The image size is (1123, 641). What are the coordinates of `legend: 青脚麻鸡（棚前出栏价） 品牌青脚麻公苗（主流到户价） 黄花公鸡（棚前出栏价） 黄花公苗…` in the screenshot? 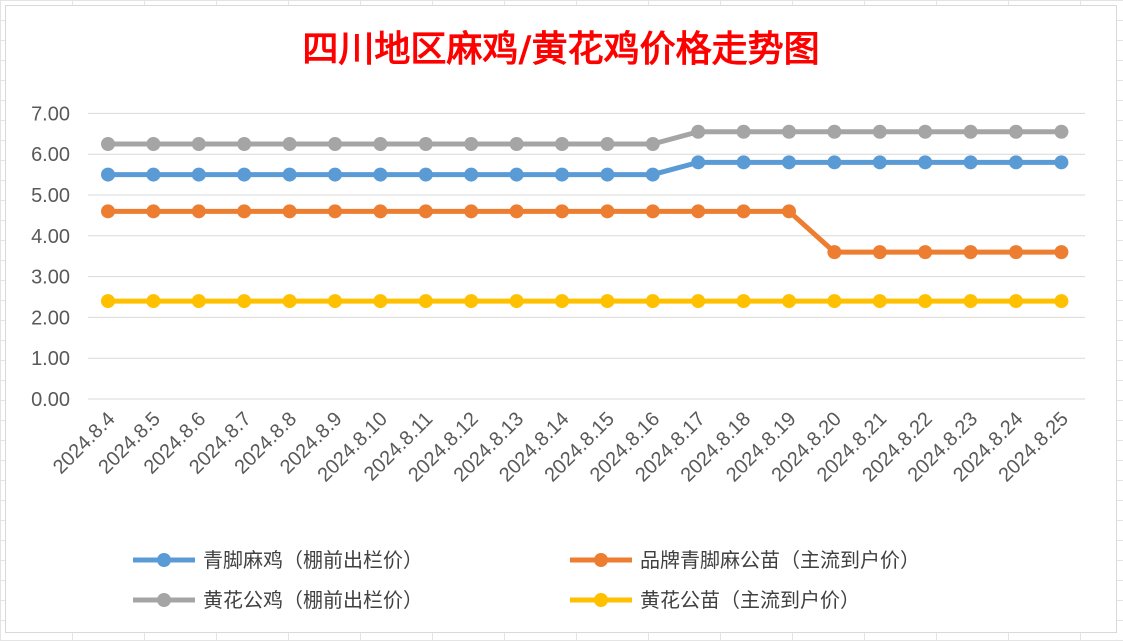 It's located at (526, 580).